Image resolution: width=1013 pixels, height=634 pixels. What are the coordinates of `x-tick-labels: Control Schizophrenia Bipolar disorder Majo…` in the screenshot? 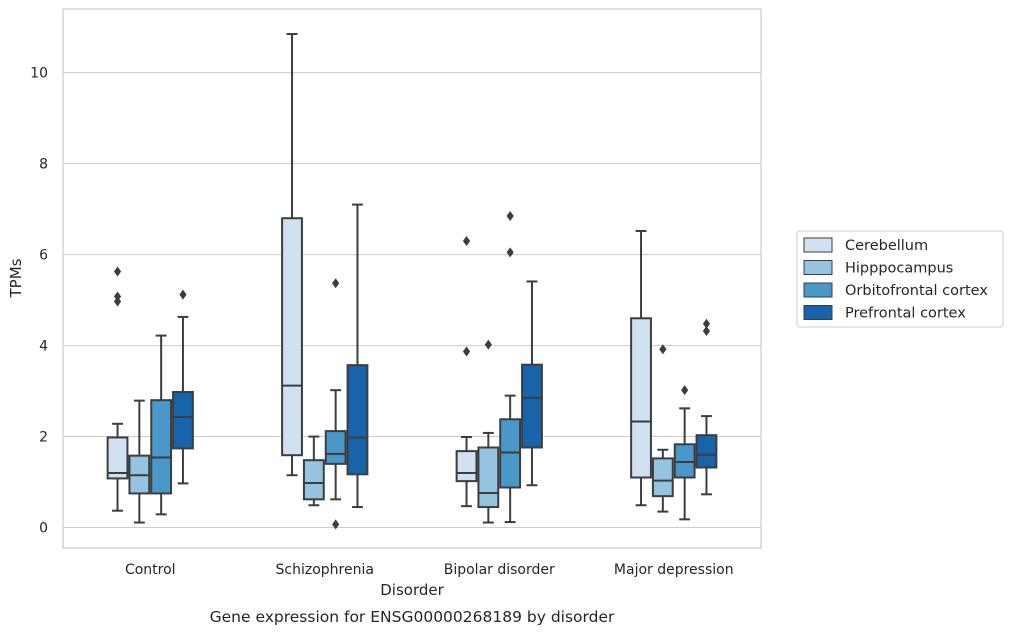 It's located at (429, 570).